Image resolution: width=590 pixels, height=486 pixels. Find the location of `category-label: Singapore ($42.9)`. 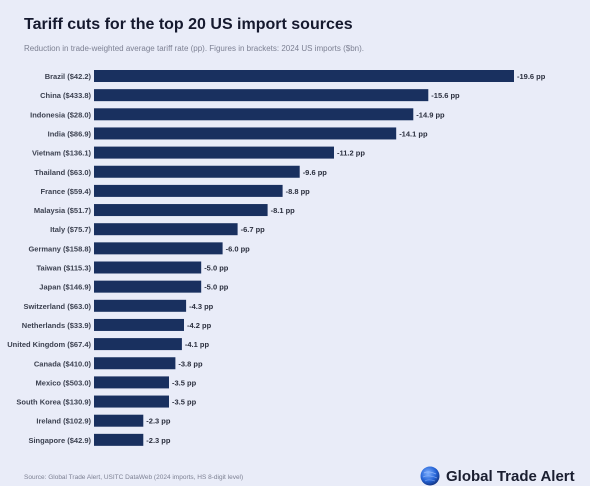

category-label: Singapore ($42.9) is located at coordinates (59, 440).